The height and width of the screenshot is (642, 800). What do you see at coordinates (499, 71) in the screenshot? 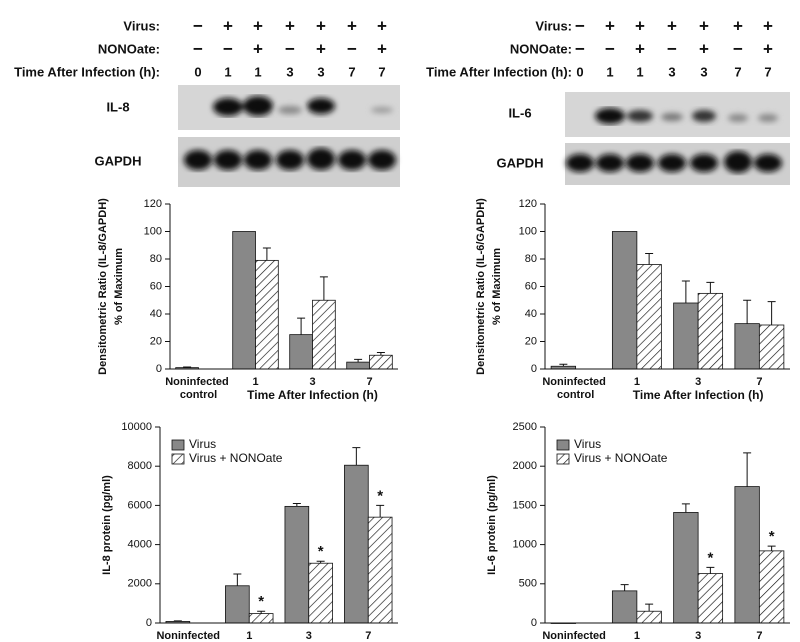
I see `row-label: Time After Infection (h):` at bounding box center [499, 71].